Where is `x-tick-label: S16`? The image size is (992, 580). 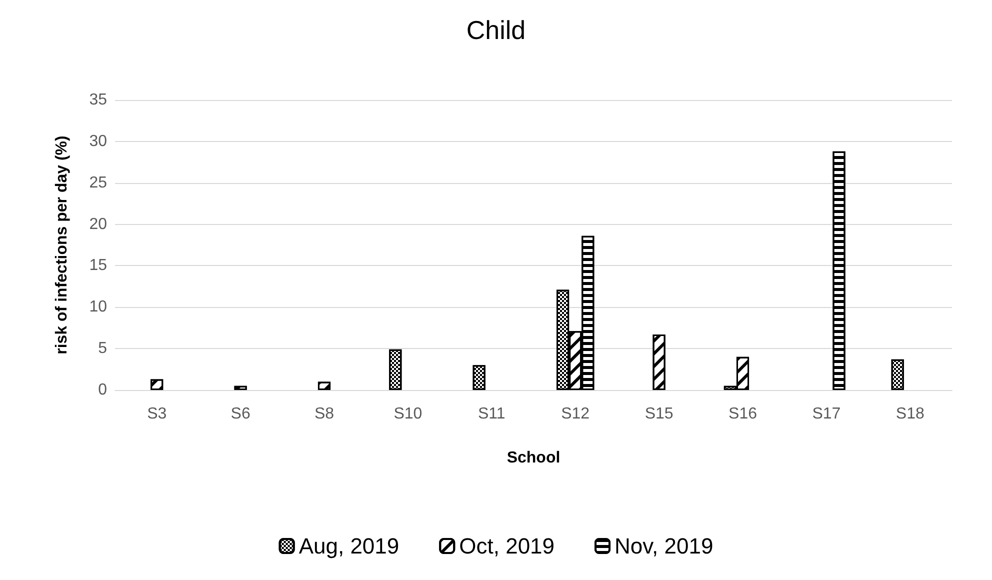 x-tick-label: S16 is located at coordinates (743, 414).